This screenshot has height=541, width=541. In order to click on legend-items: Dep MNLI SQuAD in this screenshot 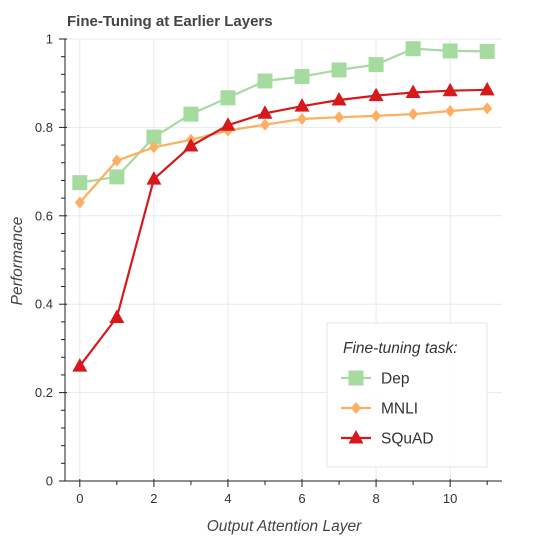, I will do `click(387, 409)`.